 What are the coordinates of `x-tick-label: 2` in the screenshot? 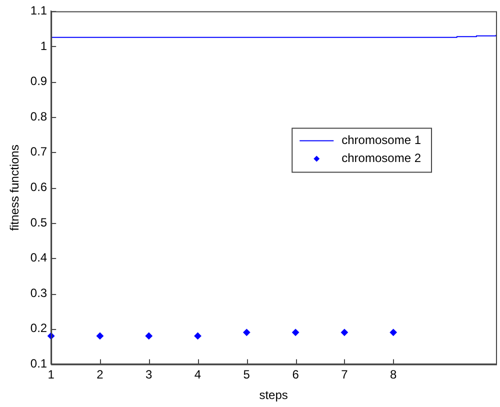 It's located at (100, 375).